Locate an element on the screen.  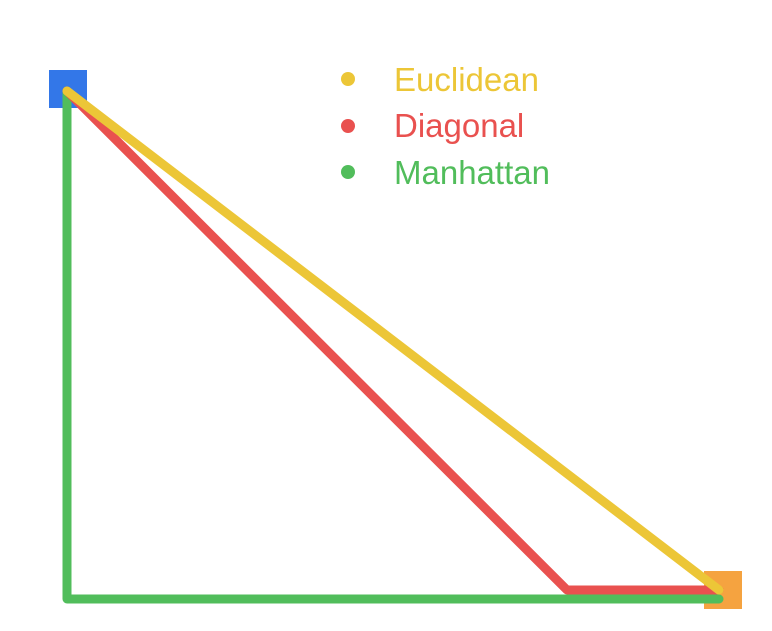
legend: Euclidean Diagonal Manhattan is located at coordinates (444, 126).